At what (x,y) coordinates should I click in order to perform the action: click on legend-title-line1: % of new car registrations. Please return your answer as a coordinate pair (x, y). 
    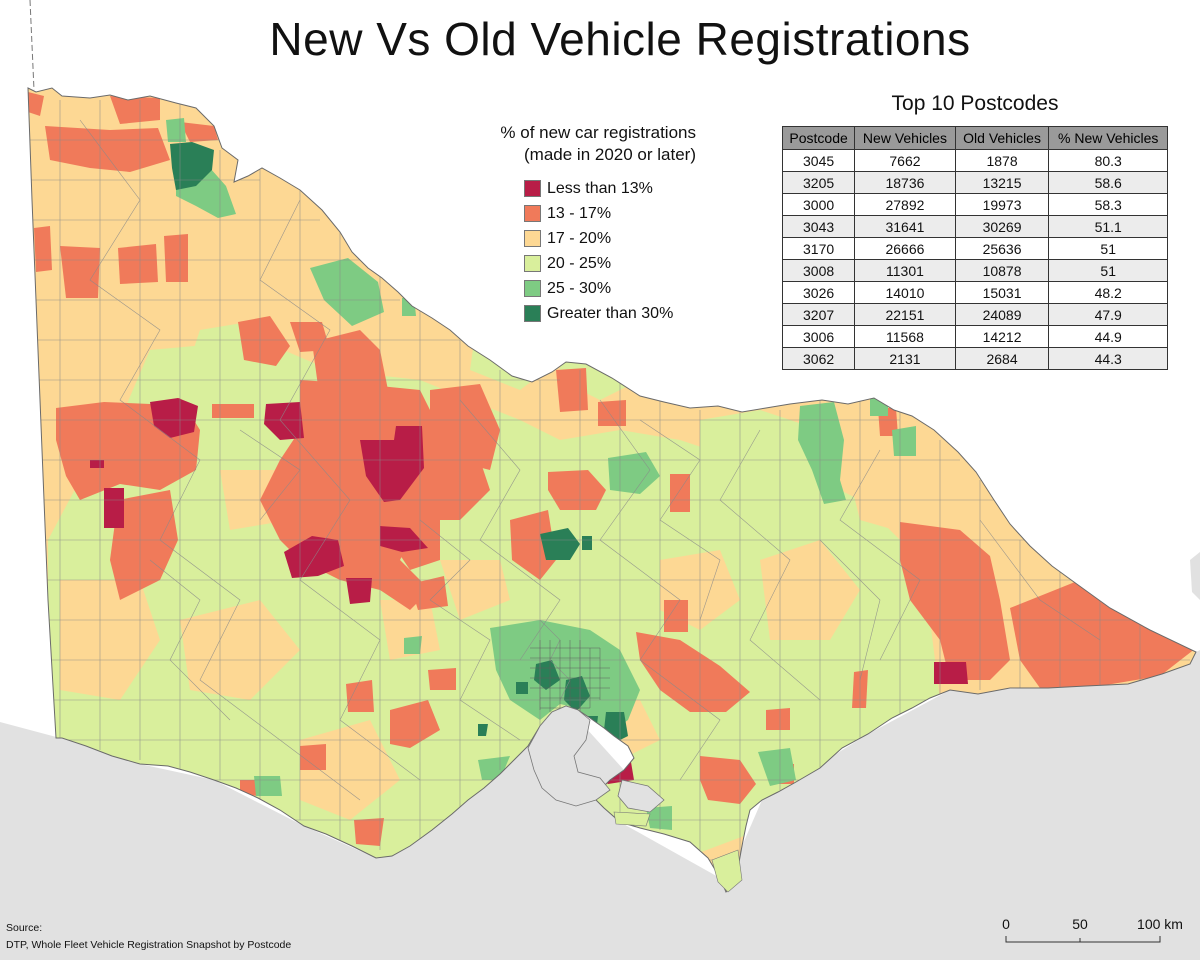
    Looking at the image, I should click on (598, 132).